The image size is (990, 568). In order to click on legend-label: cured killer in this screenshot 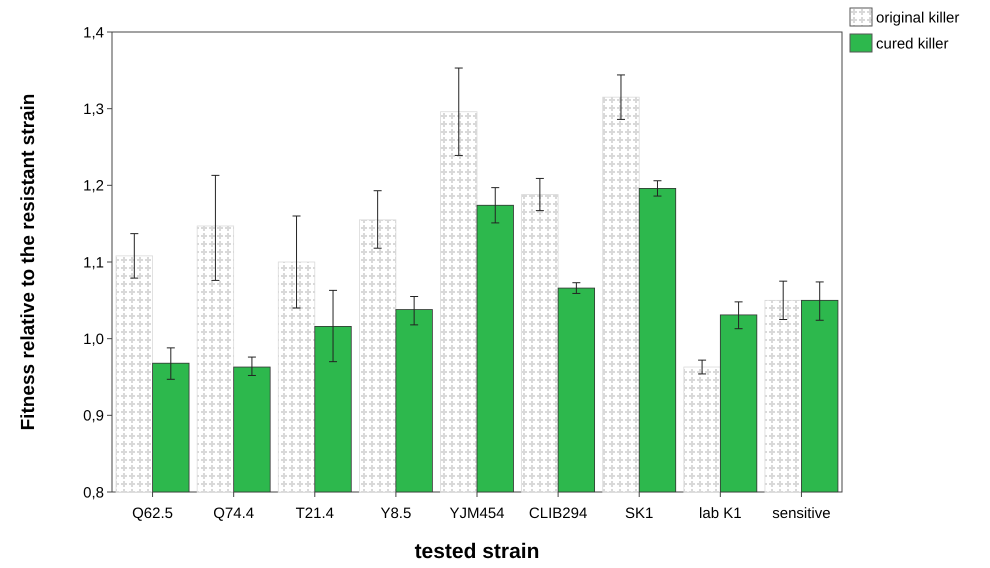, I will do `click(912, 43)`.